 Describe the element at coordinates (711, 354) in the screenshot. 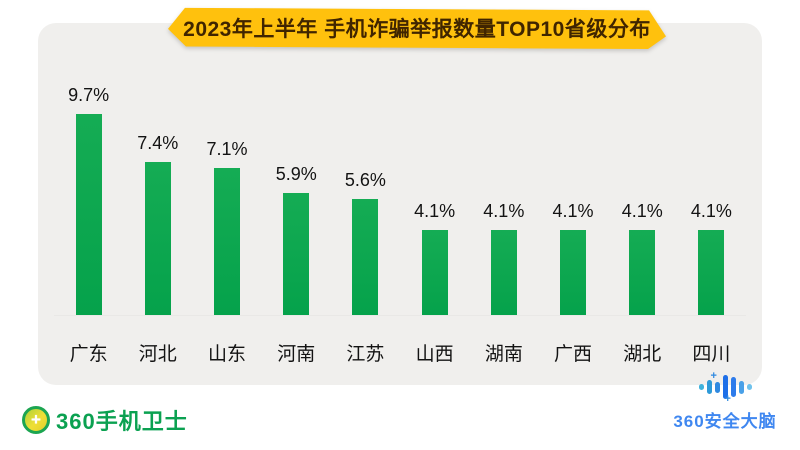

I see `category-label: 四川` at that location.